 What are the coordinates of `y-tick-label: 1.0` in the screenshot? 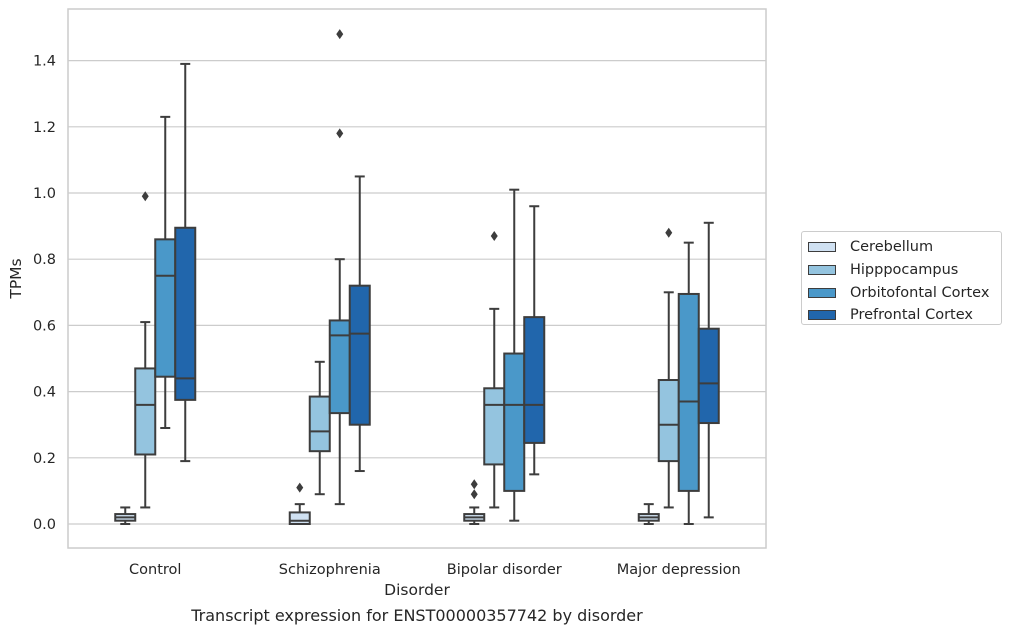 It's located at (44, 194).